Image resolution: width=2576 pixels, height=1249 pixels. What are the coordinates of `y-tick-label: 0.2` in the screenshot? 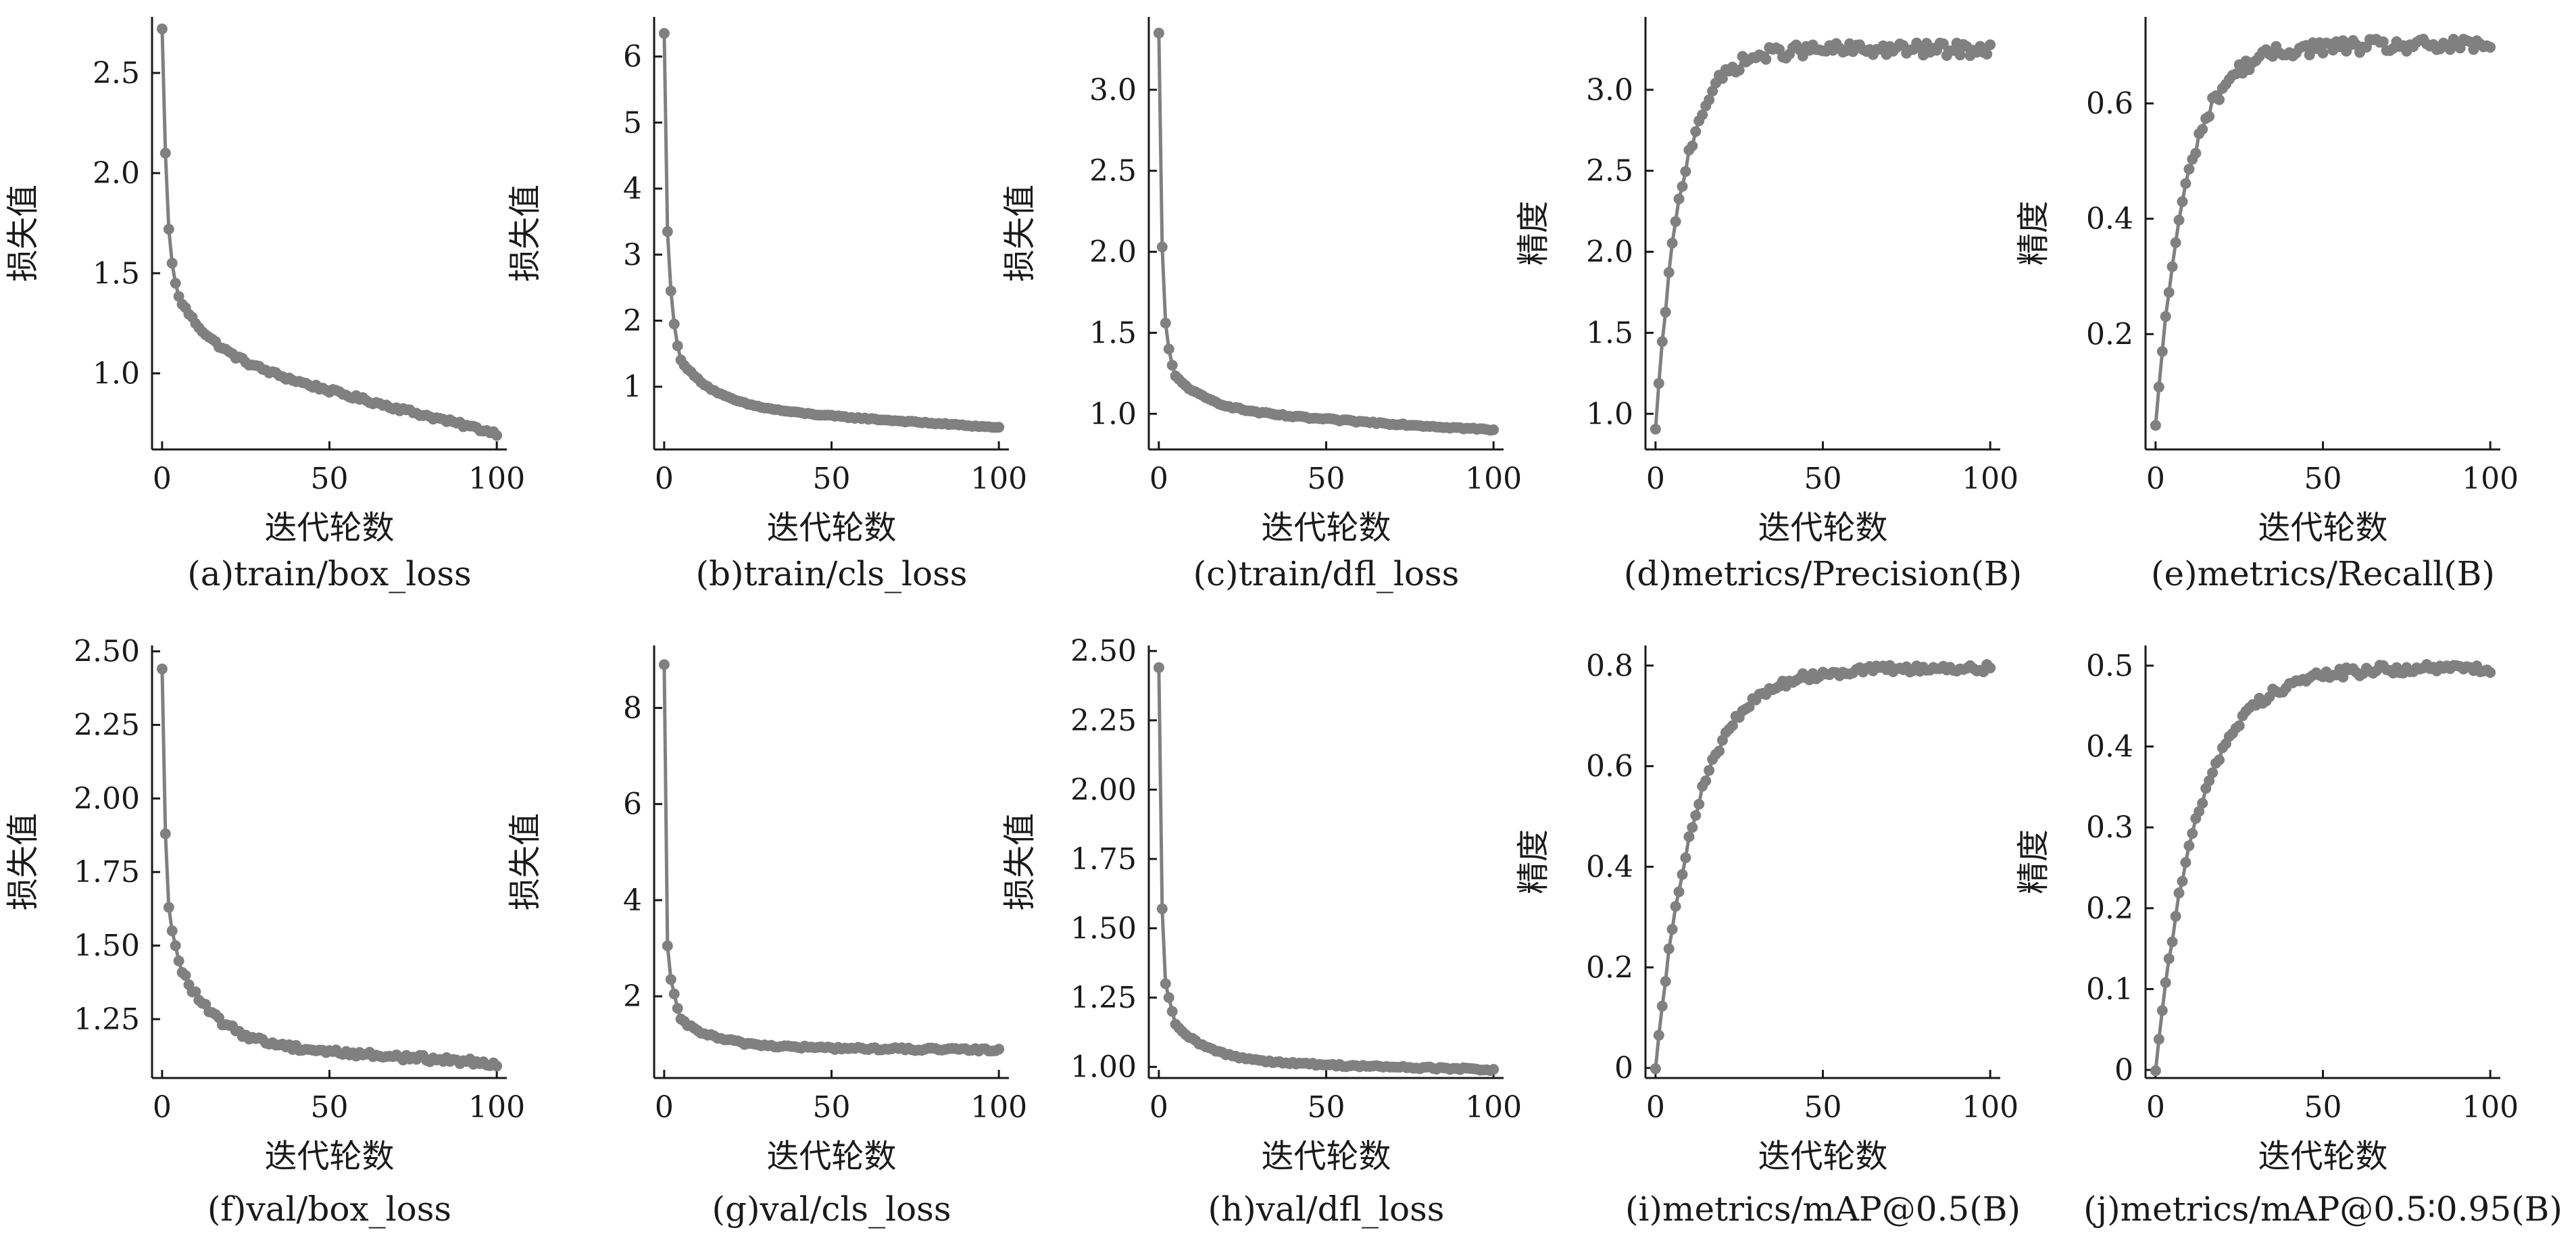 It's located at (2109, 334).